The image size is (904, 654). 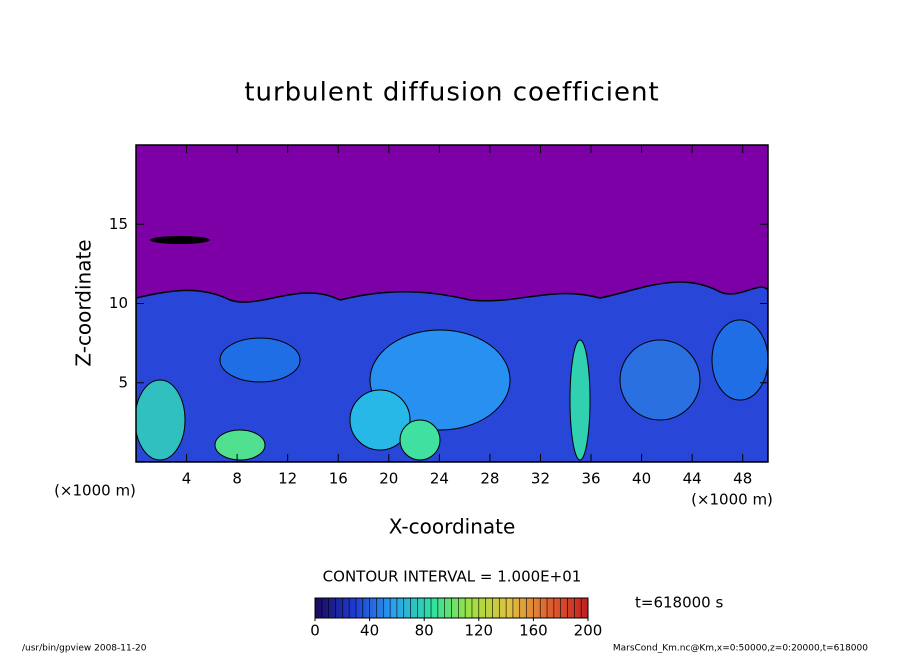 What do you see at coordinates (287, 479) in the screenshot?
I see `x-tick-label: 12` at bounding box center [287, 479].